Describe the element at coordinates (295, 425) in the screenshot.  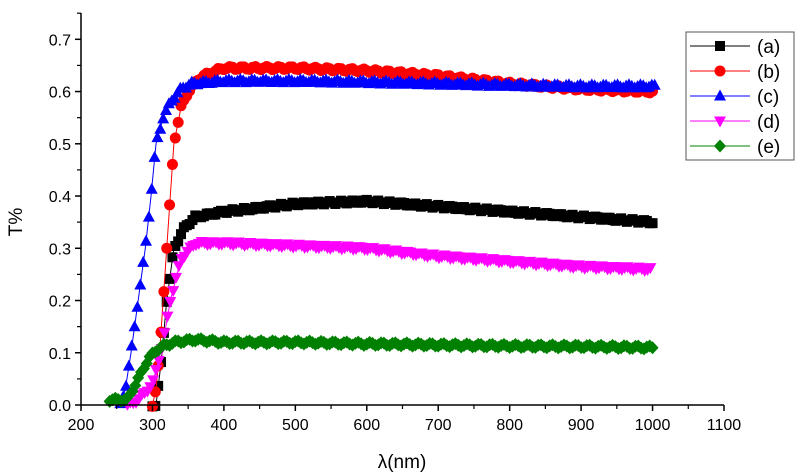
I see `x-tick-label: 500` at that location.